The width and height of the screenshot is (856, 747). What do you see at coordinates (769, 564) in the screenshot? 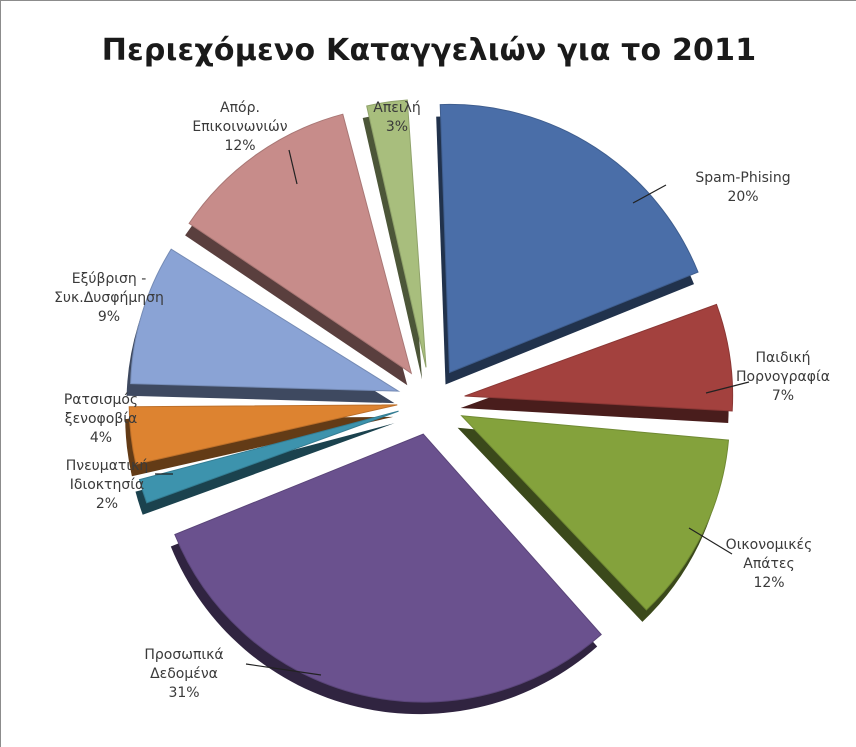
I see `slice-label-2: Οικονομικές Απάτες 12%` at bounding box center [769, 564].